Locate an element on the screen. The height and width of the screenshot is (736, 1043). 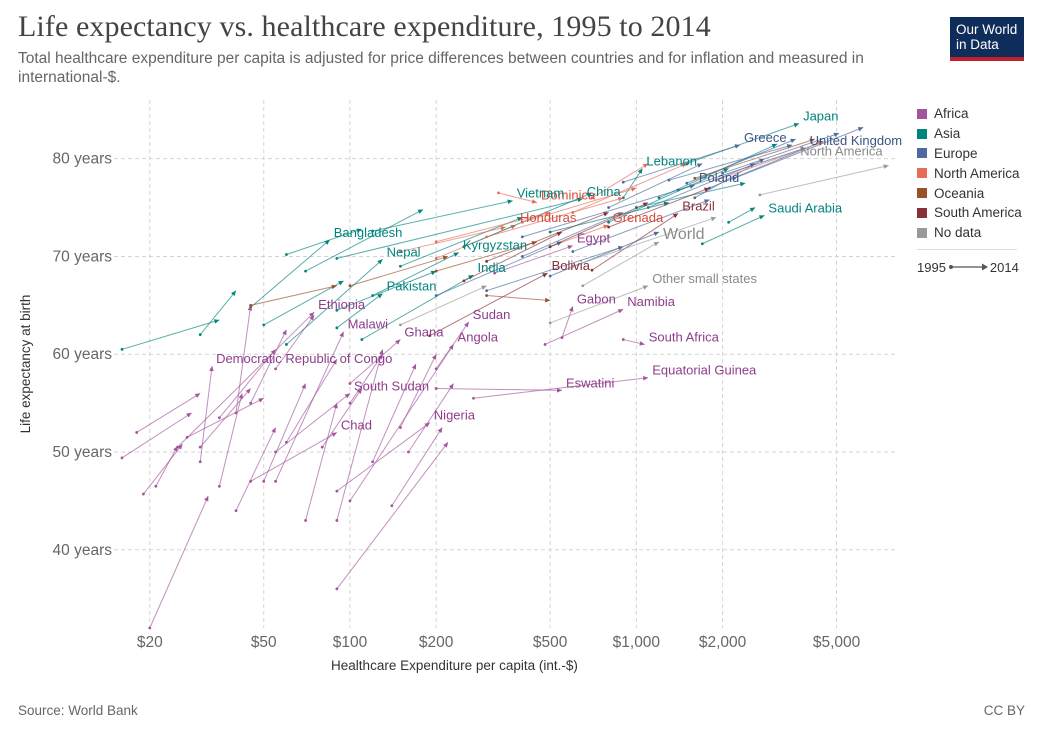
series-egypt is located at coordinates (533, 260).